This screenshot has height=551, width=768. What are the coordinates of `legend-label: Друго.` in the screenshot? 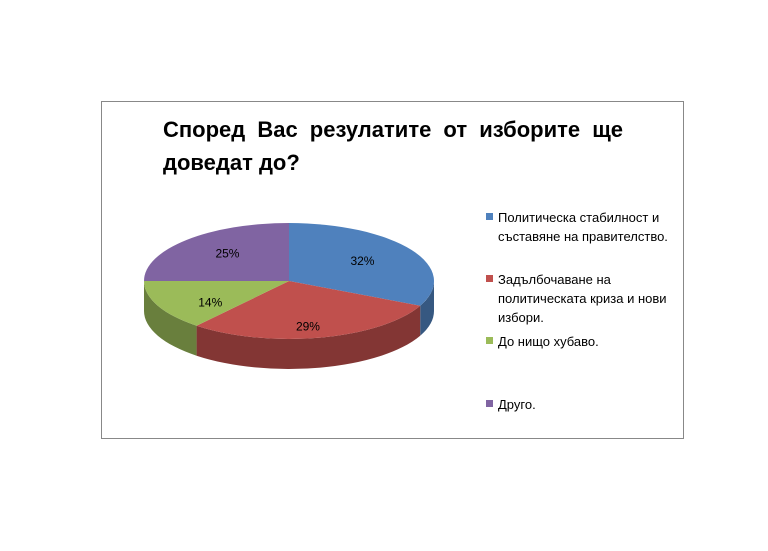 It's located at (517, 404).